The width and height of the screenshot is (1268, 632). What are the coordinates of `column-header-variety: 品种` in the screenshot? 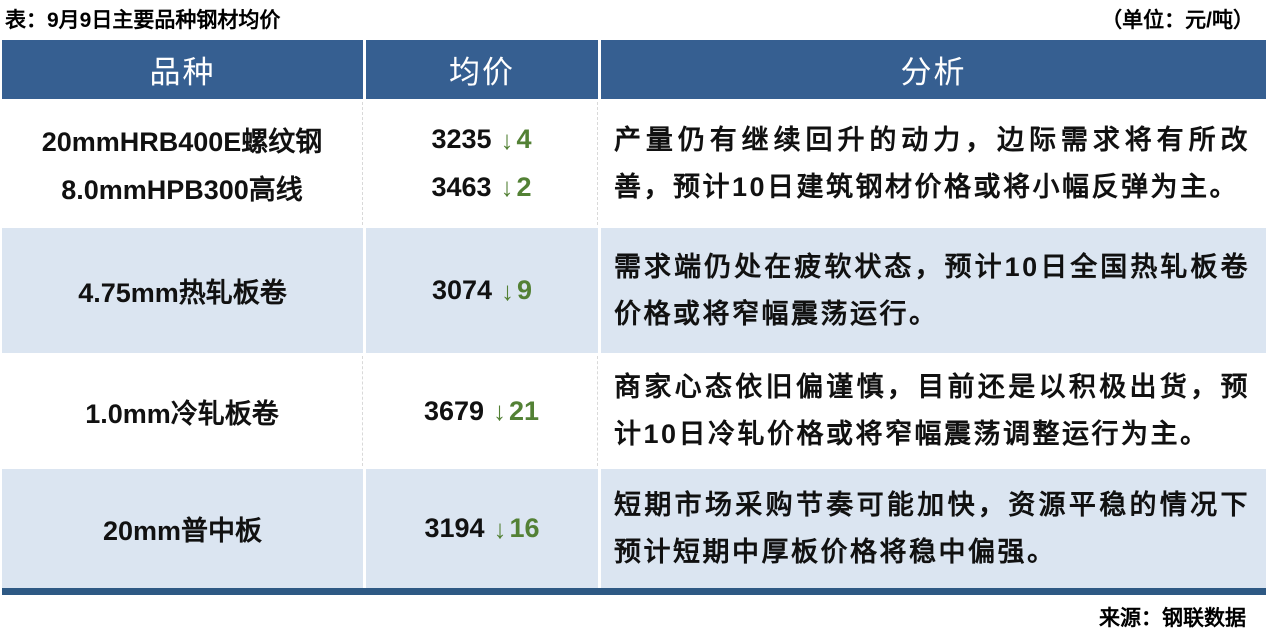 It's located at (182, 69).